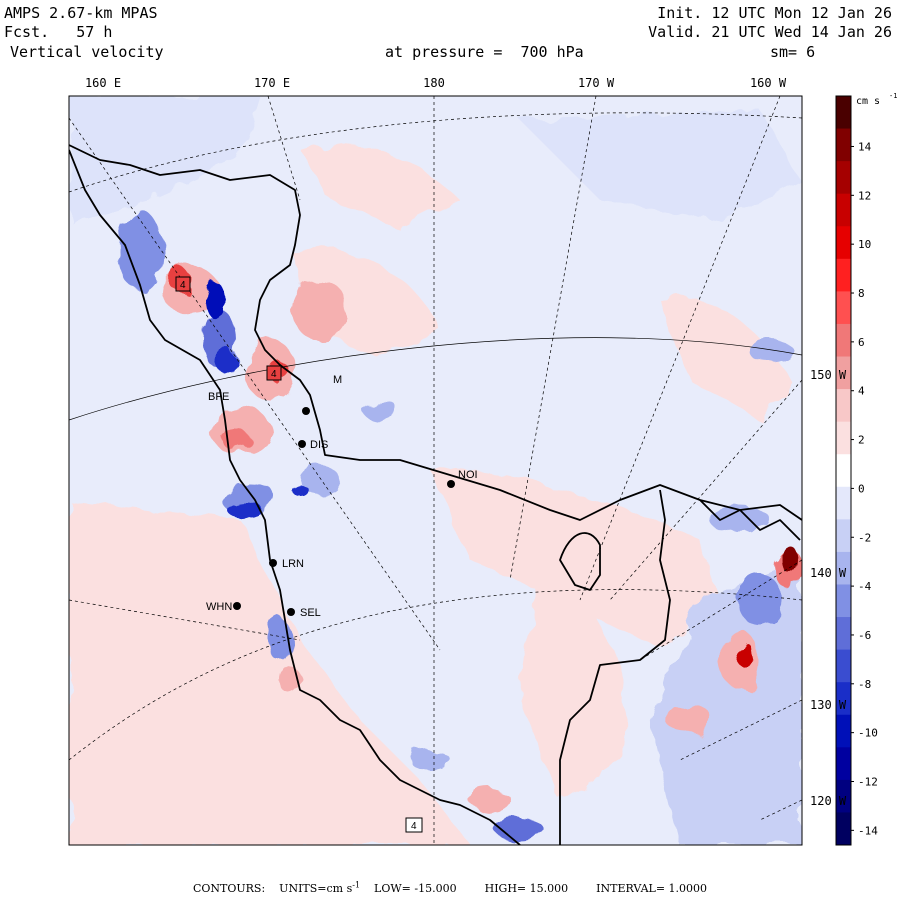 This screenshot has height=900, width=900. What do you see at coordinates (356, 884) in the screenshot?
I see `footer-units-exponent: -1` at bounding box center [356, 884].